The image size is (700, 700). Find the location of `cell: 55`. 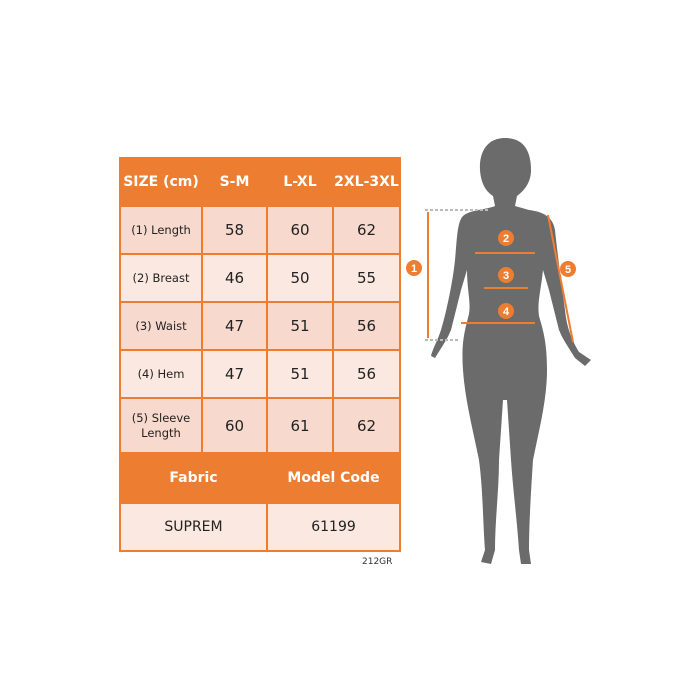

cell: 55 is located at coordinates (366, 278).